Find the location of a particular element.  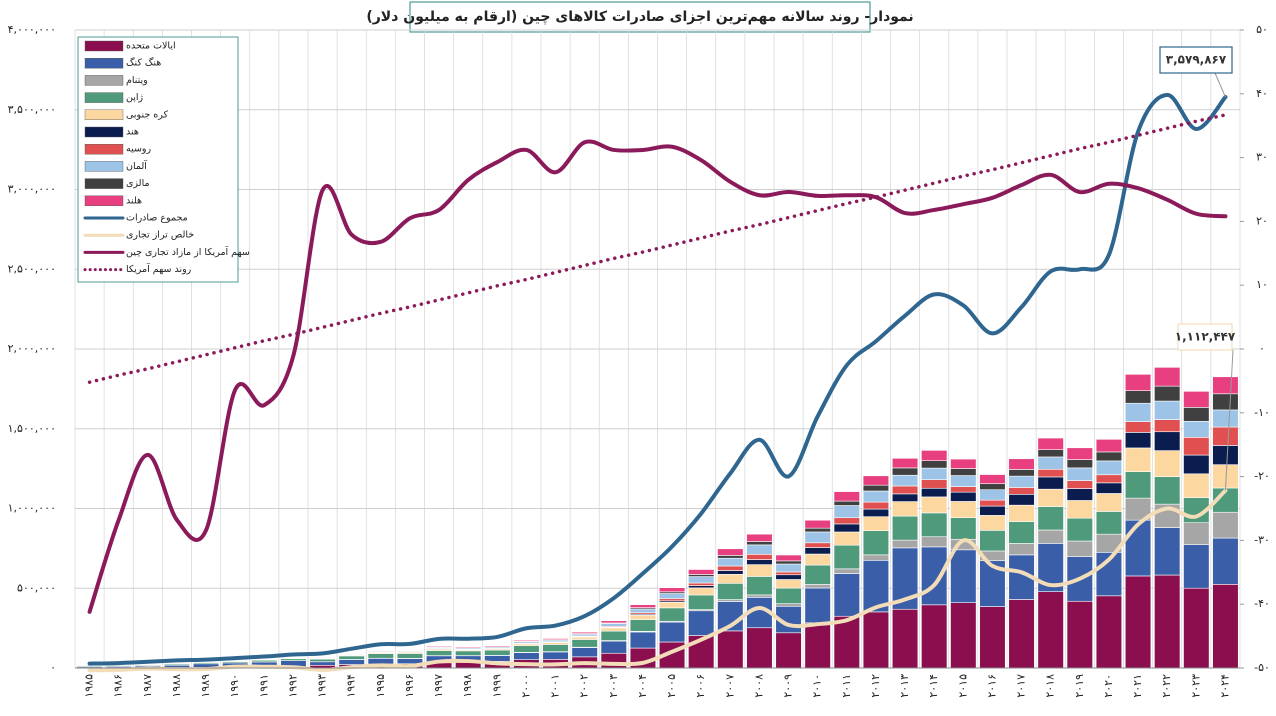

x-tick-label: ۲۰۱۴ is located at coordinates (933, 686).